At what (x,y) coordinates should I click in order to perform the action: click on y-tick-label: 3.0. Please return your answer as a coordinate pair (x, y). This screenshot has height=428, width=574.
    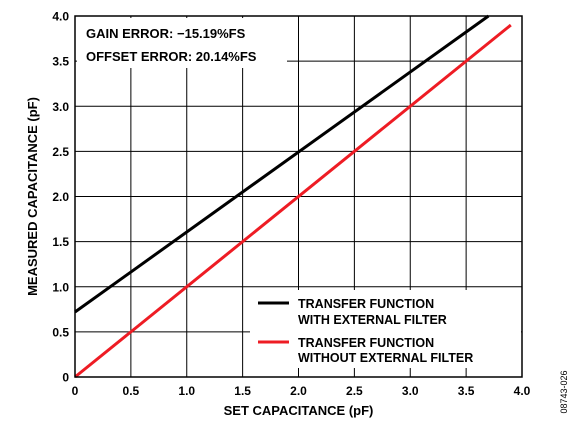
    Looking at the image, I should click on (60, 107).